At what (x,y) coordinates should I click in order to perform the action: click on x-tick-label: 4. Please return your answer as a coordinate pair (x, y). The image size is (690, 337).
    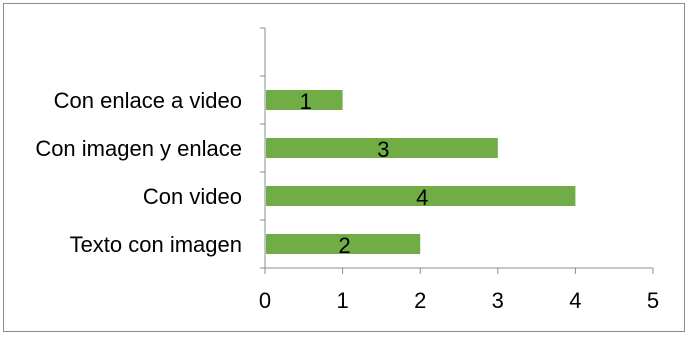
    Looking at the image, I should click on (575, 300).